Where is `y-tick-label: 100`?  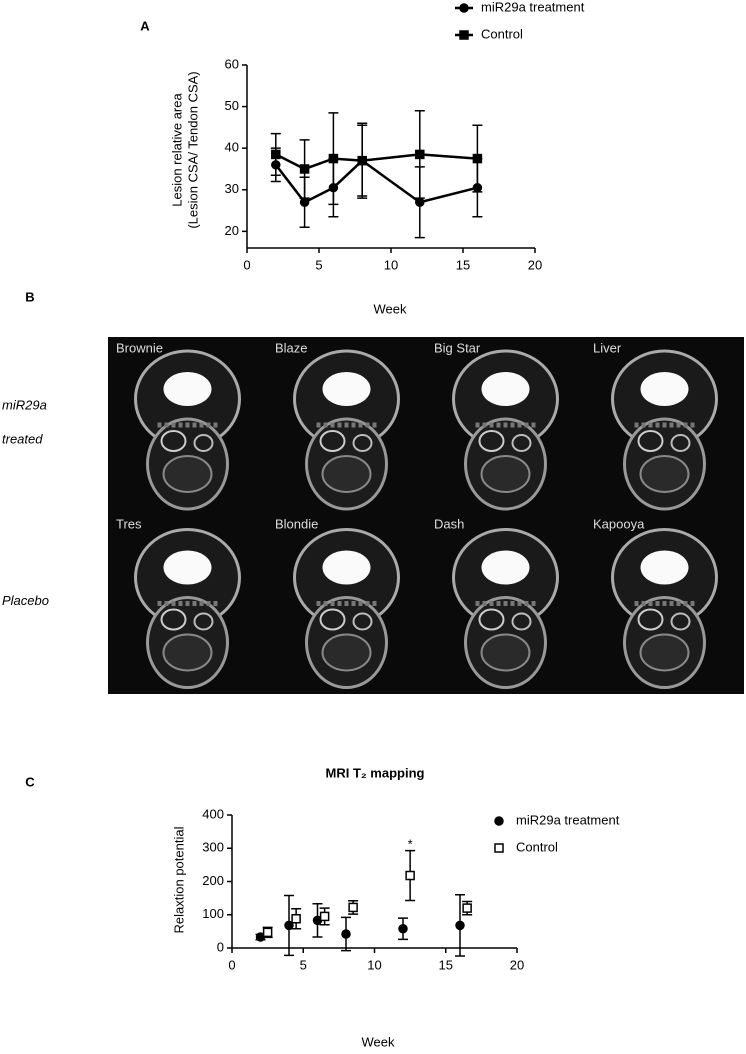
y-tick-label: 100 is located at coordinates (213, 913).